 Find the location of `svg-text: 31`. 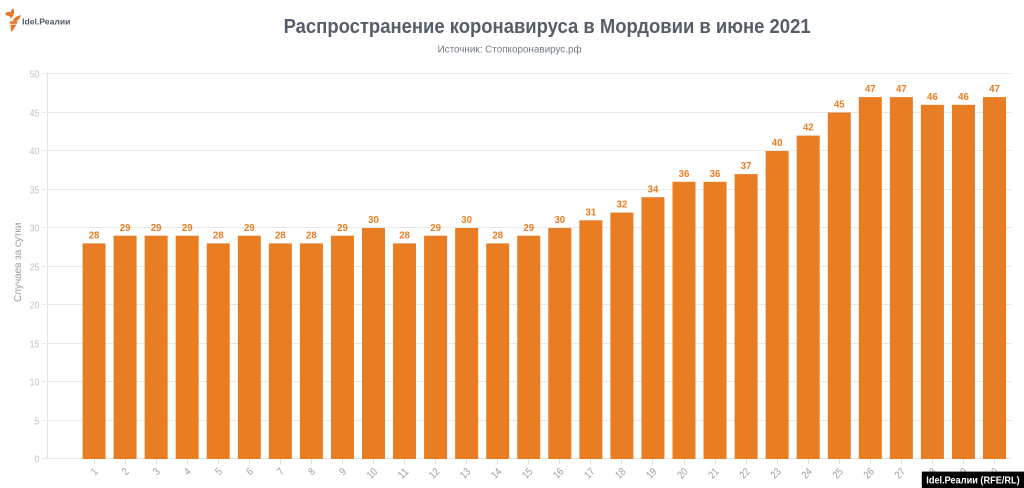

svg-text: 31 is located at coordinates (591, 212).